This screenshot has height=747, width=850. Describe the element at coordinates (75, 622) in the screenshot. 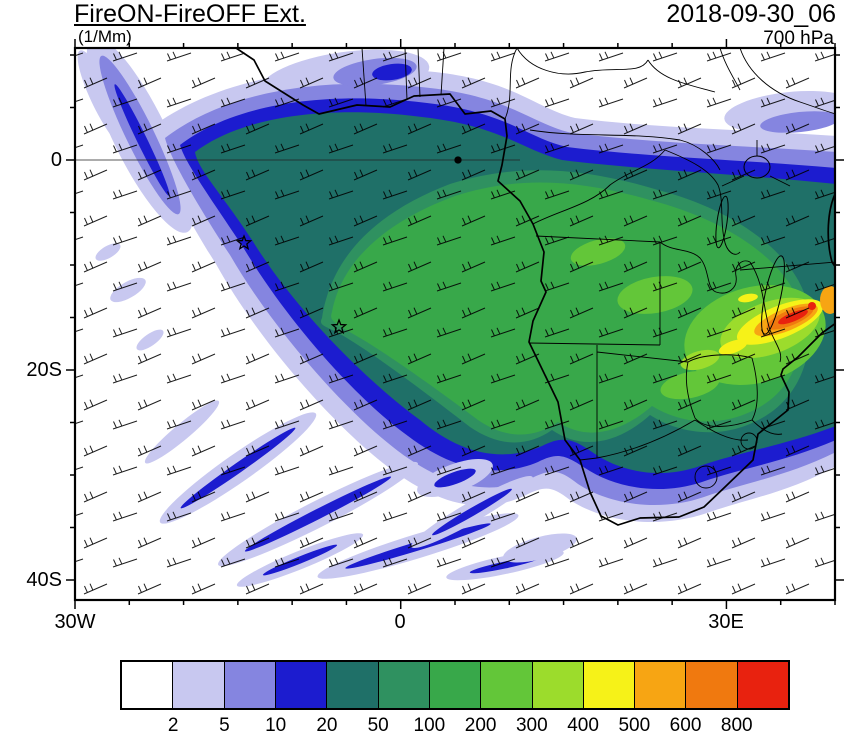

I see `xtick-label-30w: 30W` at that location.